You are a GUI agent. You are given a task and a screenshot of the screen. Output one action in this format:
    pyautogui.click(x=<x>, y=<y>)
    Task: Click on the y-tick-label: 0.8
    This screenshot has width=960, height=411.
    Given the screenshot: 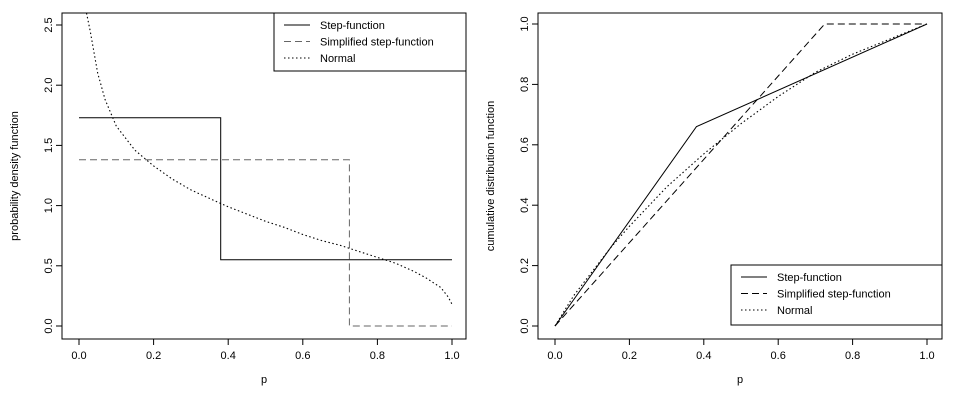 What is the action you would take?
    pyautogui.click(x=525, y=84)
    